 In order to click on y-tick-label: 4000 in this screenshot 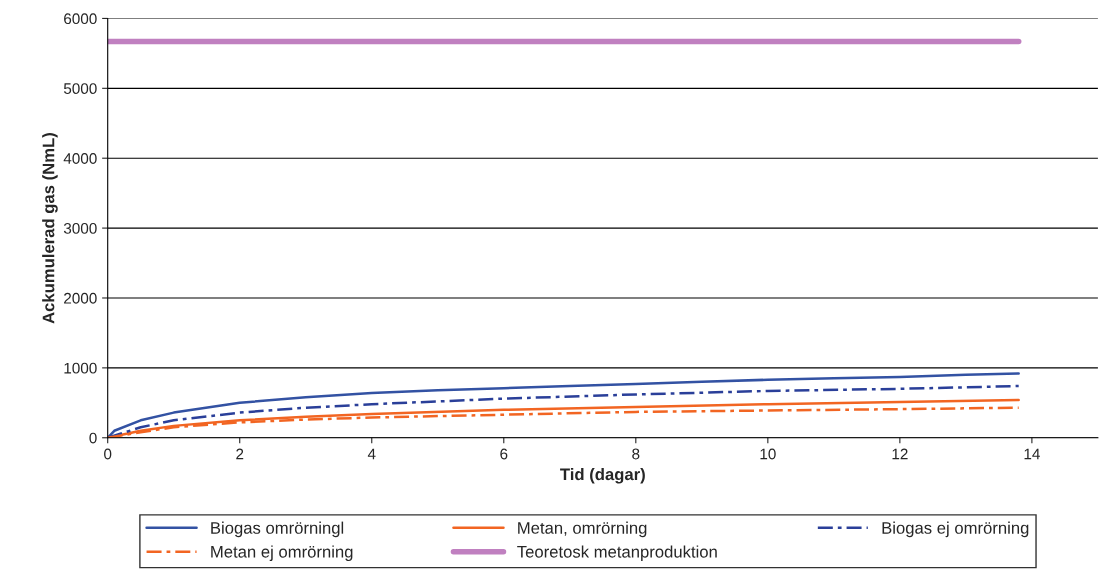, I will do `click(80, 158)`.